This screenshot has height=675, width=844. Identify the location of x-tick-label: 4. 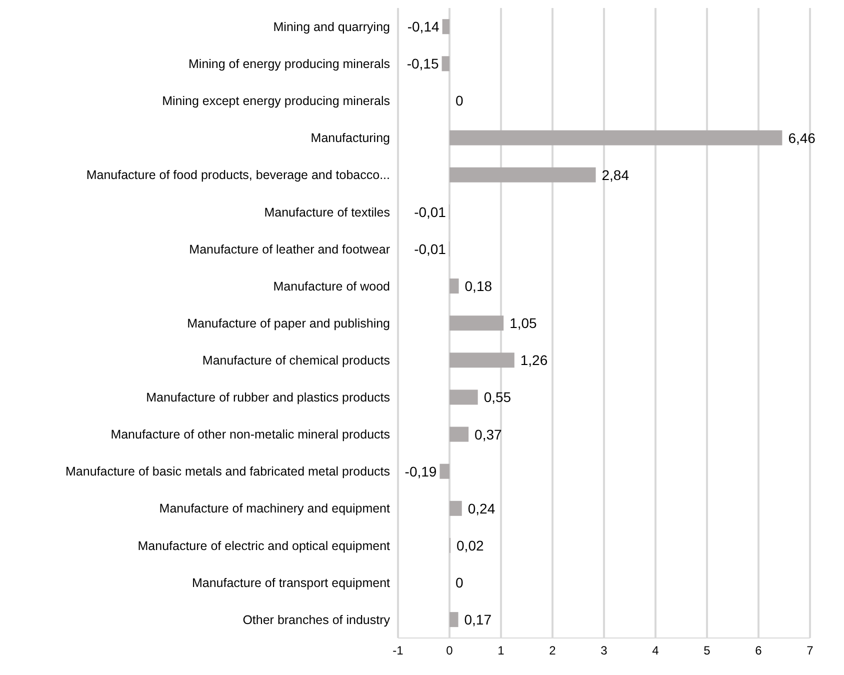
(656, 651).